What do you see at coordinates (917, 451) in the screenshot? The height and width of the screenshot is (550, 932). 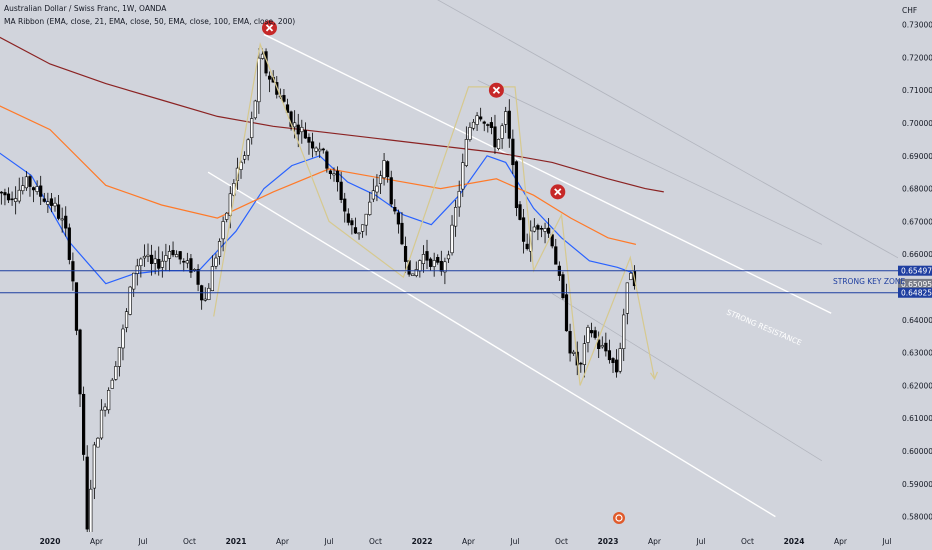 I see `price-tick: 0.60000` at bounding box center [917, 451].